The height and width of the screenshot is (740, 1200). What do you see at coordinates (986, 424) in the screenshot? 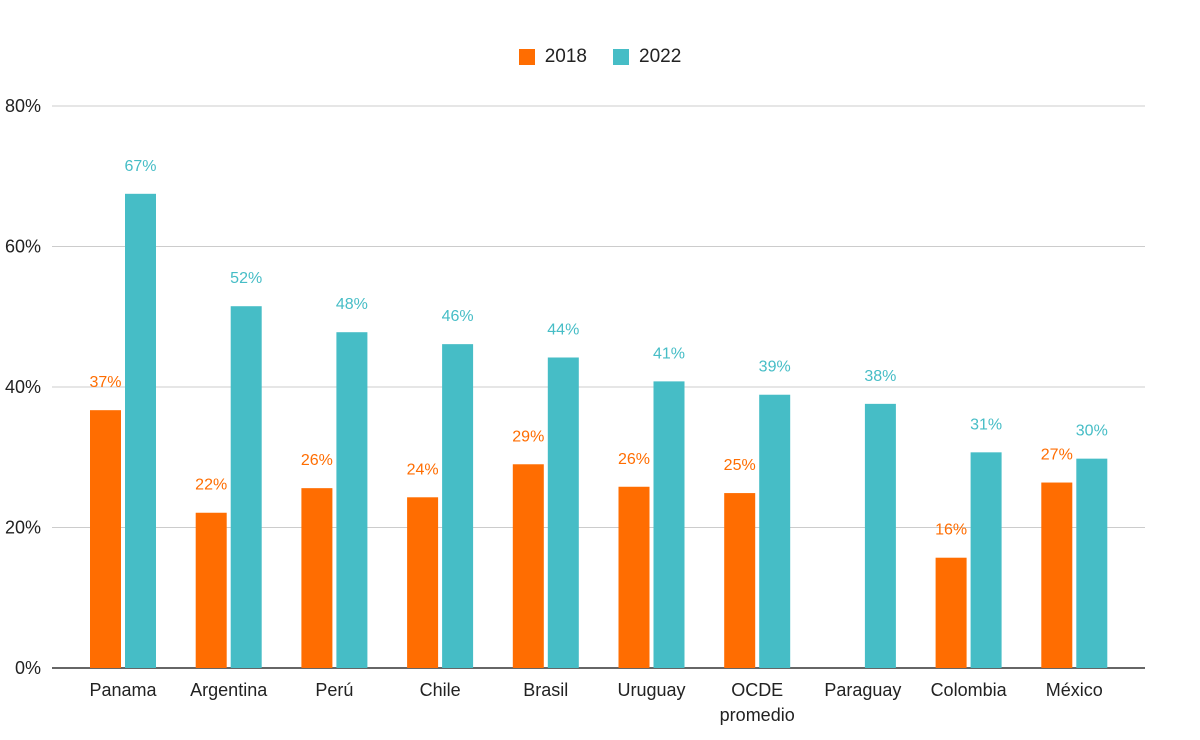
I see `data-label-2022: 31%` at bounding box center [986, 424].